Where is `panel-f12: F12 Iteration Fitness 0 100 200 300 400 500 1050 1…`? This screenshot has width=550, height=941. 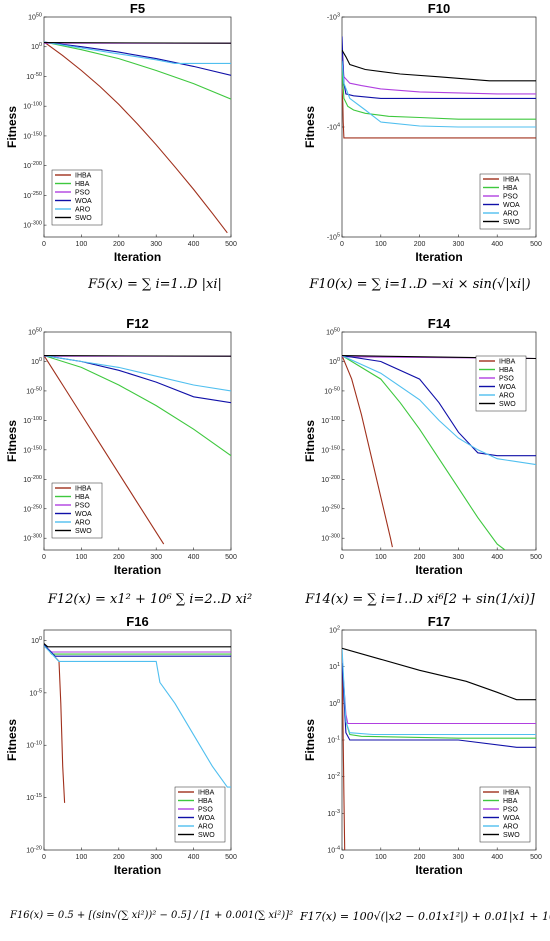 panel-f12: F12 Iteration Fitness 0 100 200 300 400 500 1050 1… is located at coordinates (121, 446).